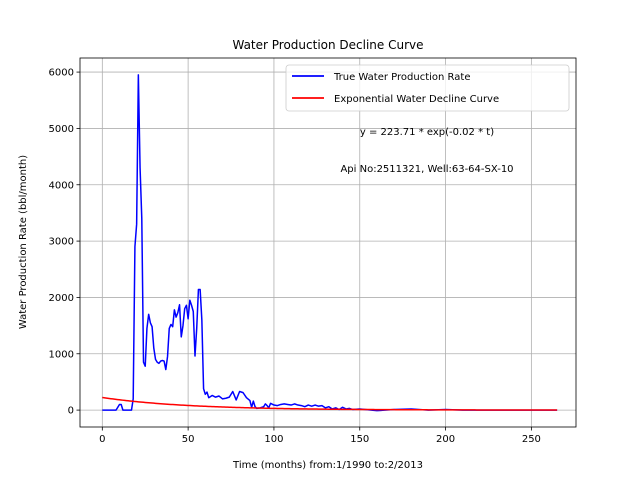 The width and height of the screenshot is (640, 480). Describe the element at coordinates (61, 354) in the screenshot. I see `y-tick-label: 1000` at that location.